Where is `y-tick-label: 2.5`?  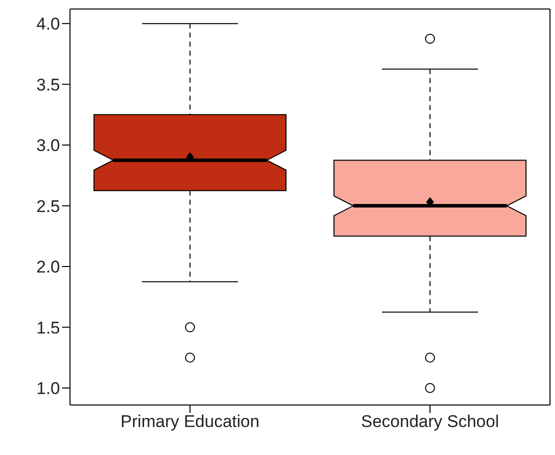
y-tick-label: 2.5 is located at coordinates (48, 206).